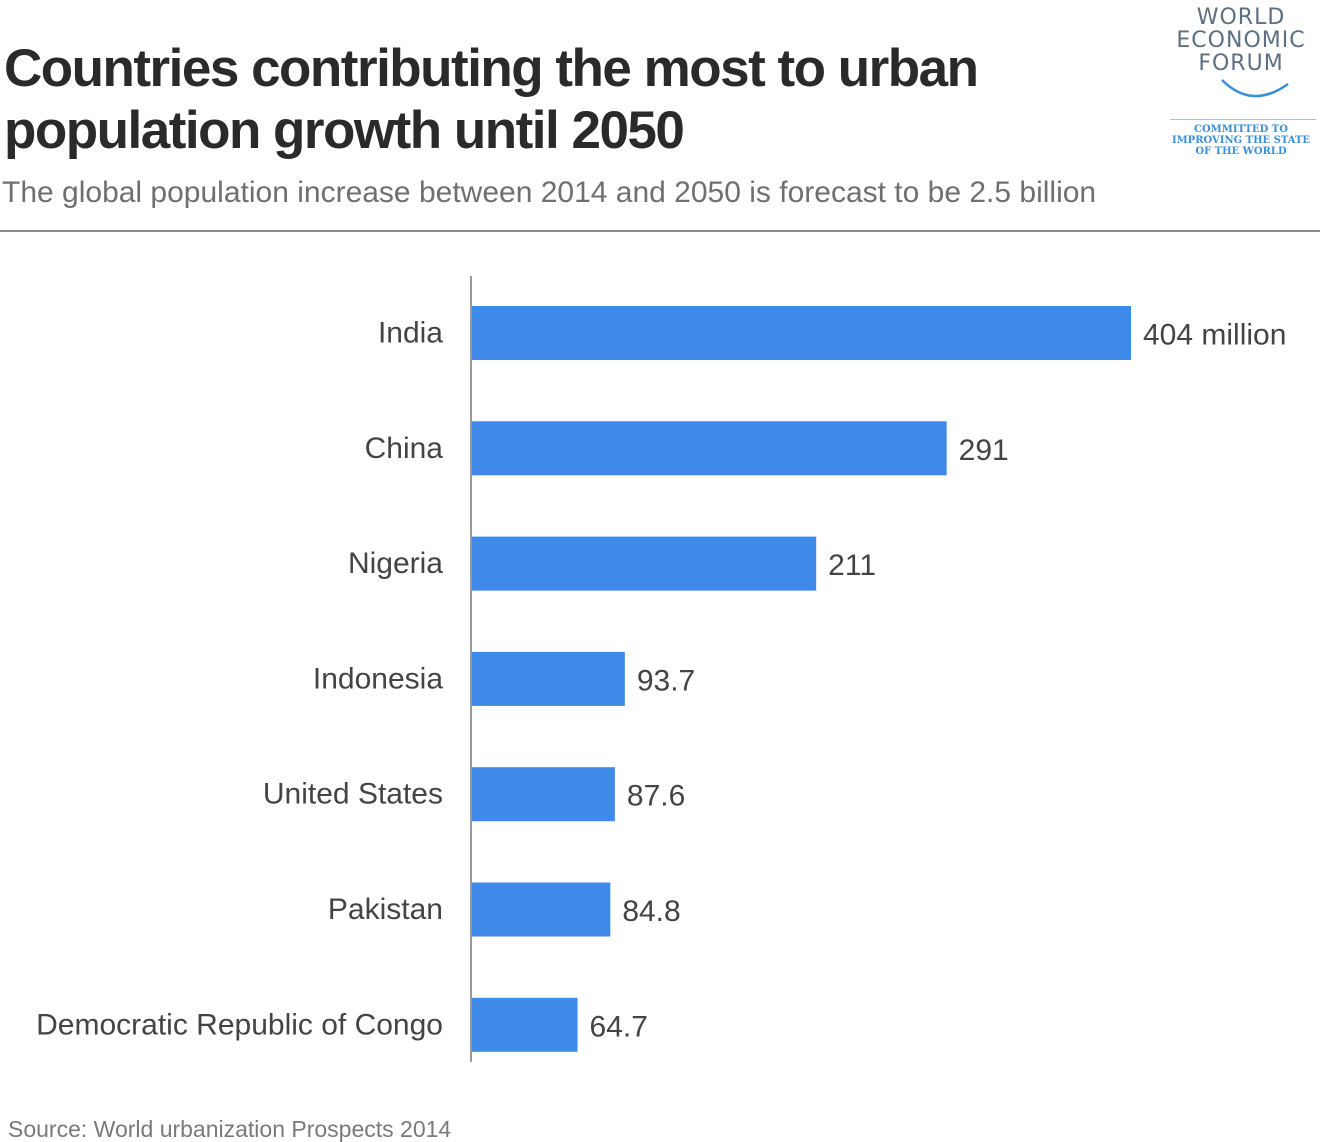 The image size is (1325, 1142). What do you see at coordinates (656, 796) in the screenshot?
I see `value-label: 87.6` at bounding box center [656, 796].